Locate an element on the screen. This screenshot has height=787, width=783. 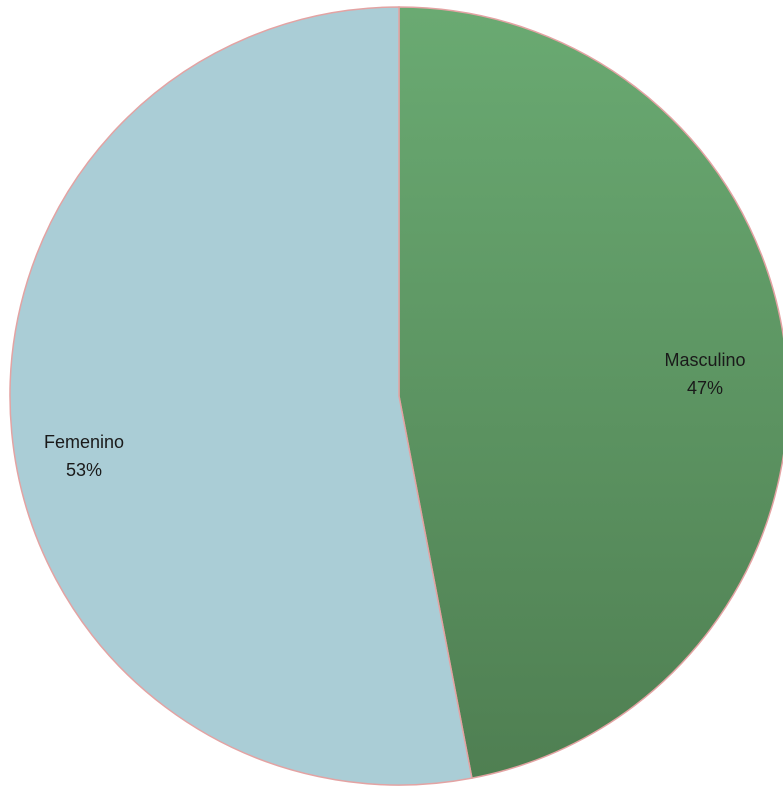
data-label-femenino: Femenino 53% is located at coordinates (84, 456).